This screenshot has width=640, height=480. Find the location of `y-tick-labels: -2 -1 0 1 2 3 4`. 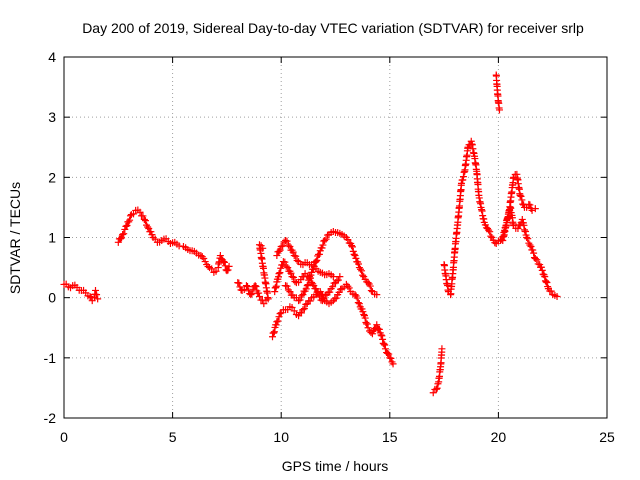

y-tick-labels: -2 -1 0 1 2 3 4 is located at coordinates (50, 237).